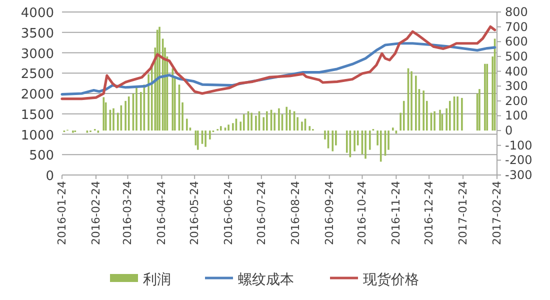 The image size is (550, 300). What do you see at coordinates (518, 175) in the screenshot?
I see `y2-tick-label: -300` at bounding box center [518, 175].